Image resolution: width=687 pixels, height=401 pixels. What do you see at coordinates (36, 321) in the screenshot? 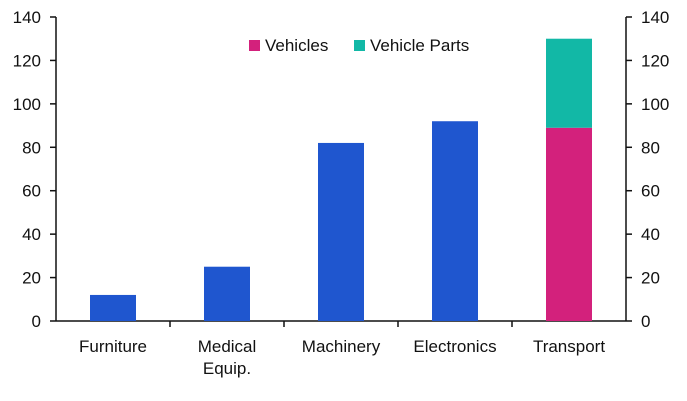
I see `left-y-tick-label: 0` at bounding box center [36, 321].